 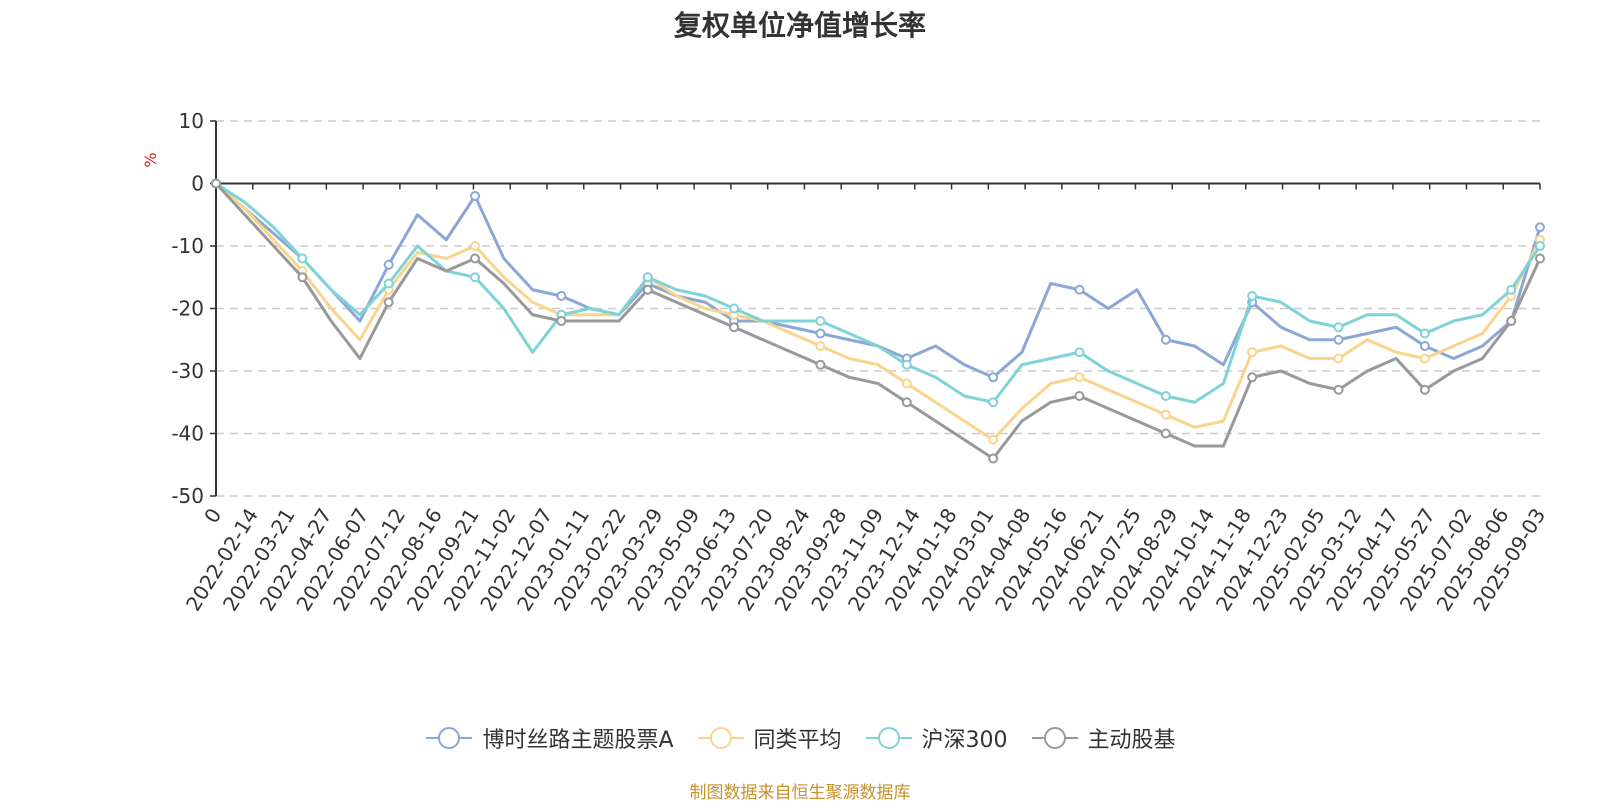 I want to click on legend-label: 主动股基, so click(x=1131, y=740).